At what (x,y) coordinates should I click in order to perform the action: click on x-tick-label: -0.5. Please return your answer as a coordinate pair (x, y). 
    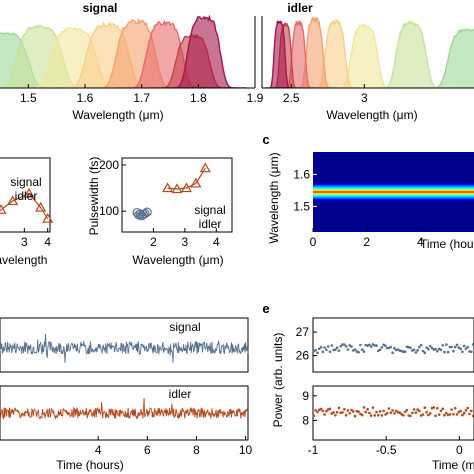
    Looking at the image, I should click on (386, 450).